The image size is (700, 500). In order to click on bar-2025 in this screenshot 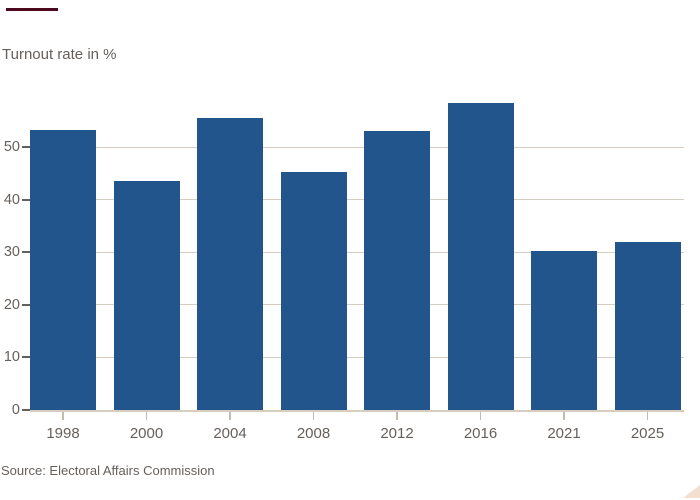, I will do `click(647, 325)`.